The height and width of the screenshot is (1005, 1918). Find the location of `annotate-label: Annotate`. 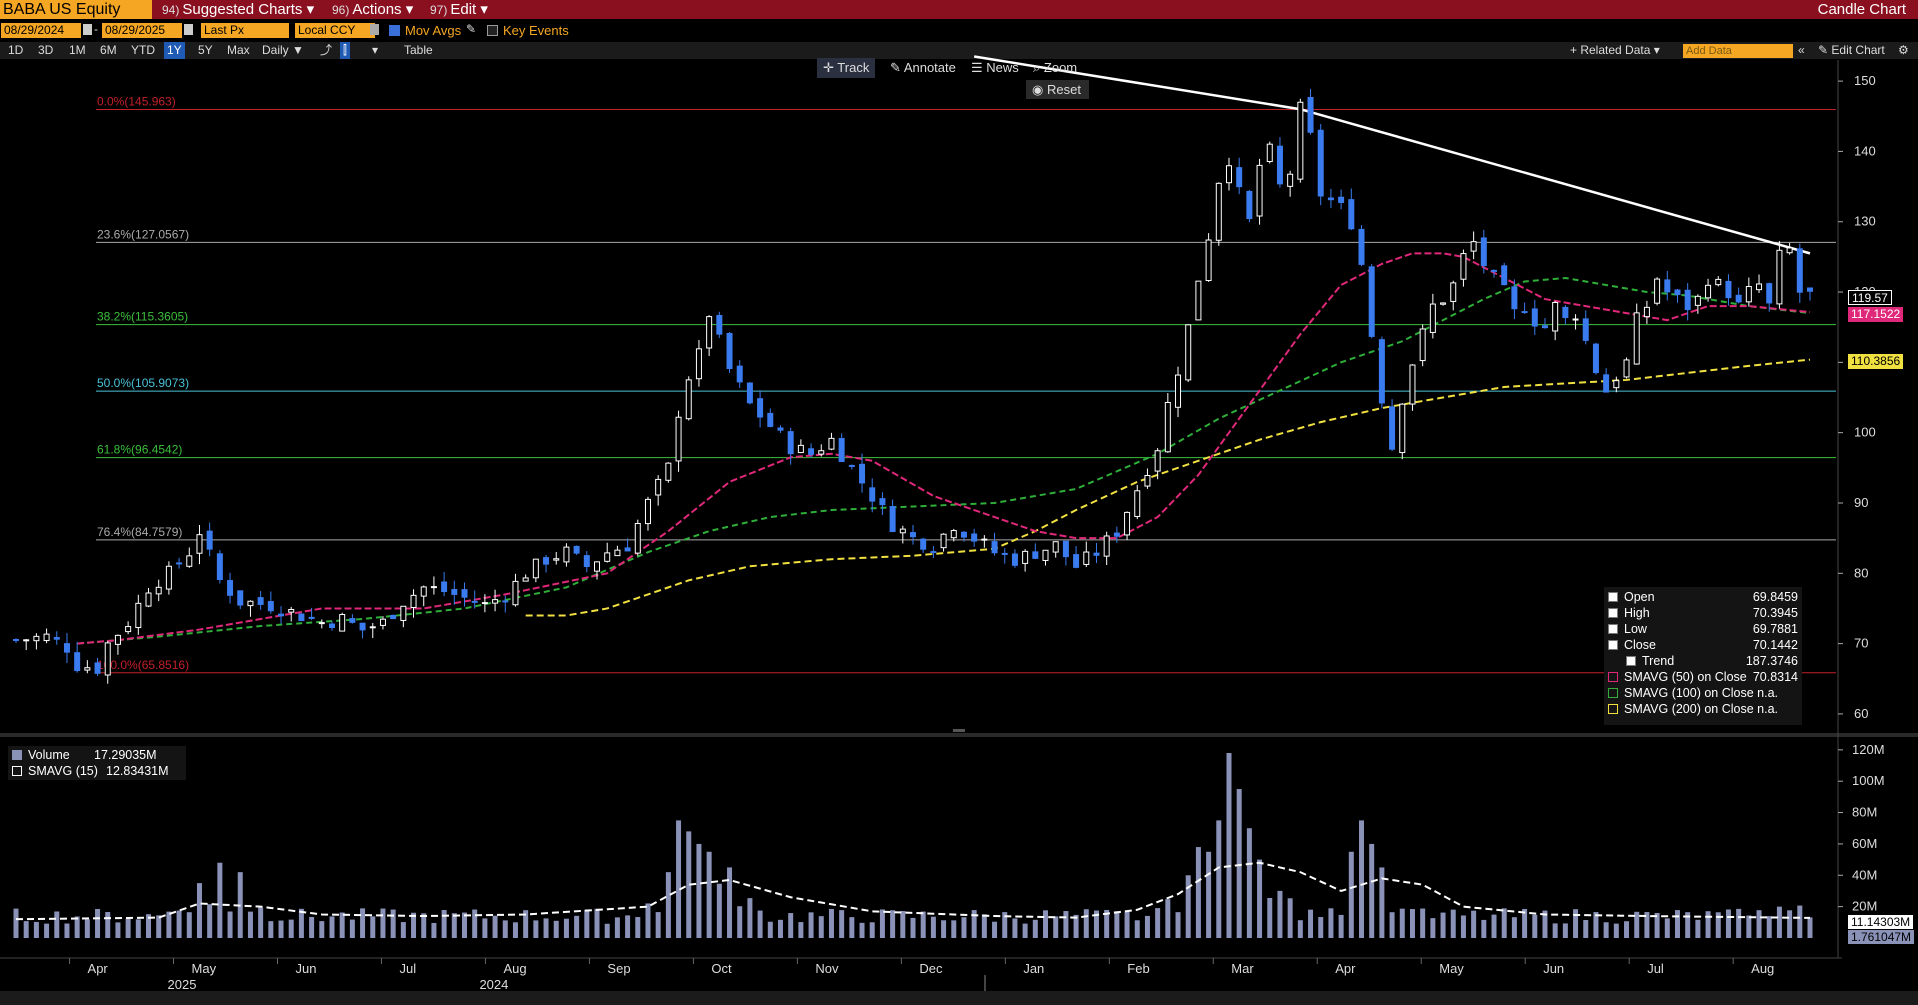

annotate-label: Annotate is located at coordinates (929, 67).